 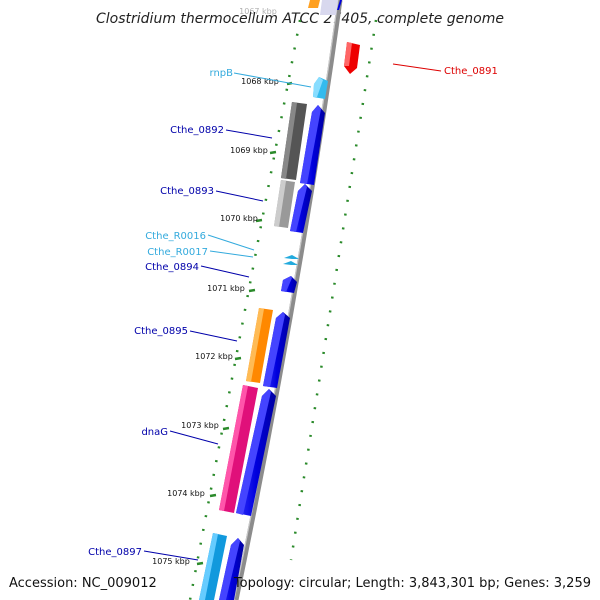 I want to click on gene-label-cthe-0892: Cthe_0892, so click(x=197, y=130).